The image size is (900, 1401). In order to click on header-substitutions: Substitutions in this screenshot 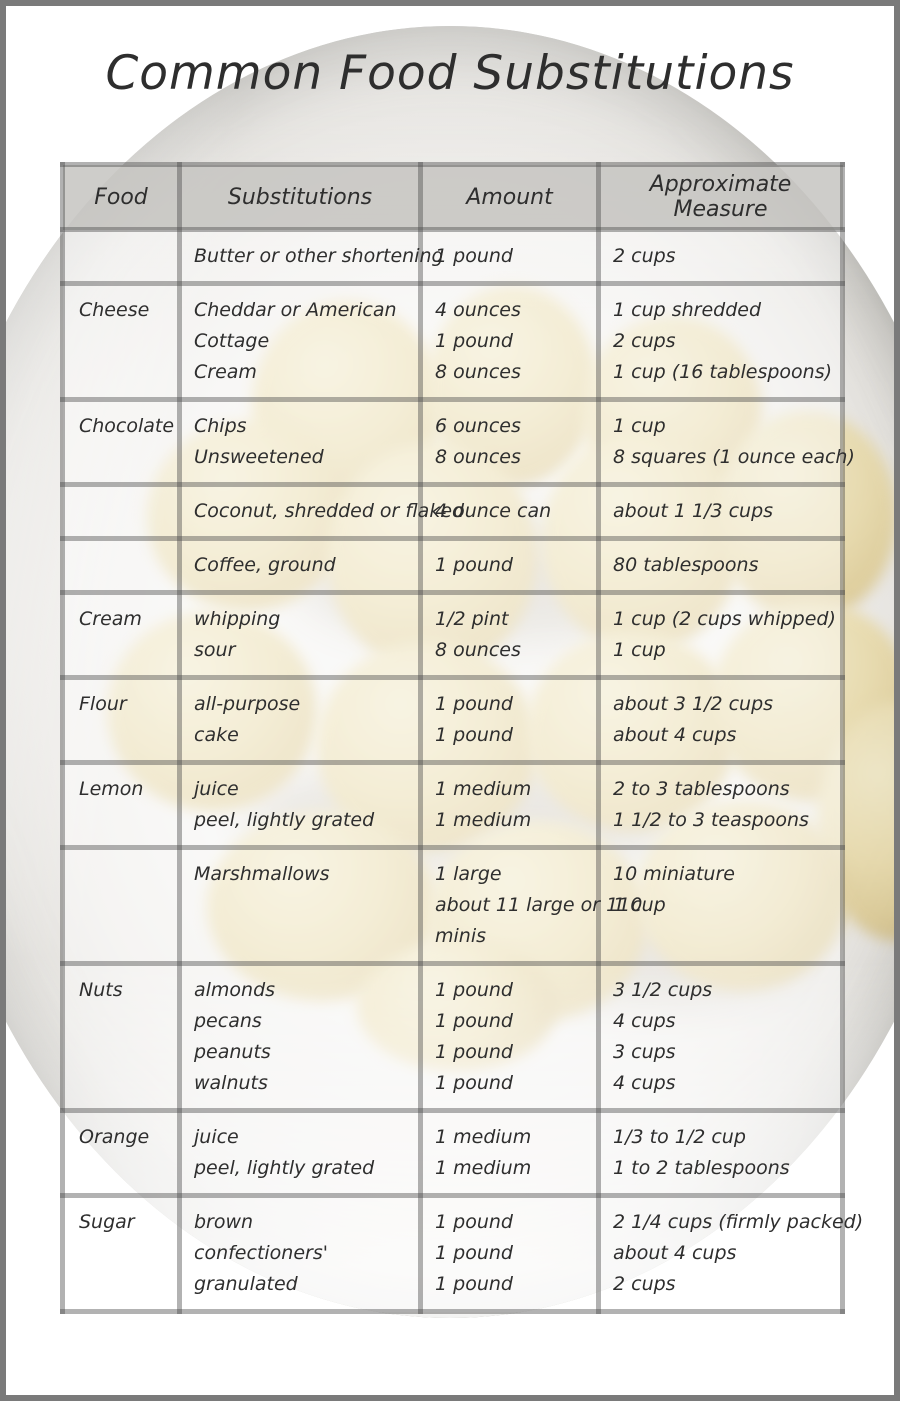, I will do `click(300, 197)`.